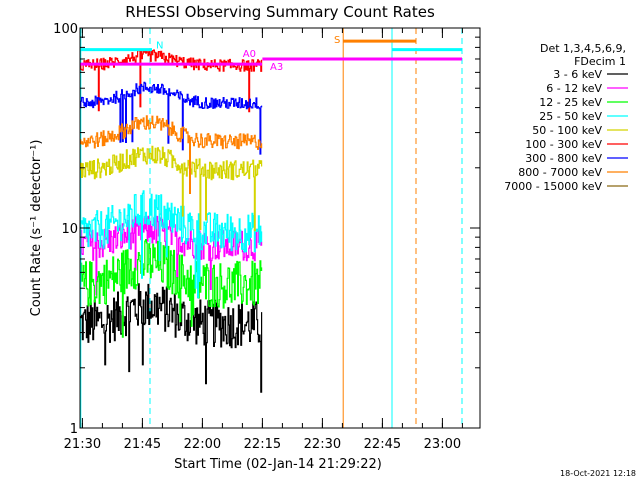 Image resolution: width=640 pixels, height=480 pixels. I want to click on state-label-a0: A0, so click(249, 54).